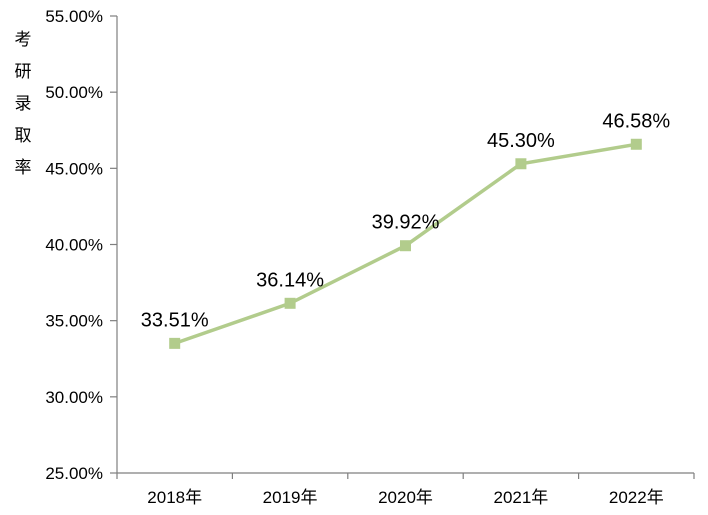  I want to click on y-tick-label: 40.00%, so click(74, 245).